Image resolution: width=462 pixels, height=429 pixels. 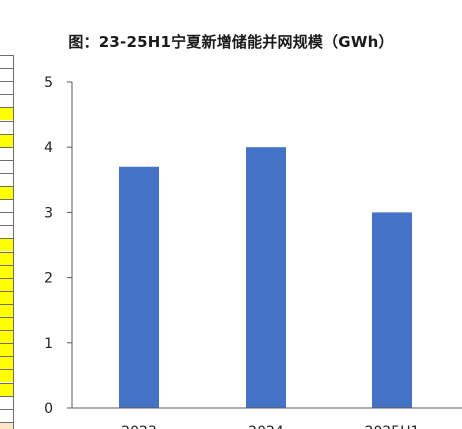 What do you see at coordinates (48, 246) in the screenshot?
I see `y-tick-labels: 0 1 2 3 4 5` at bounding box center [48, 246].